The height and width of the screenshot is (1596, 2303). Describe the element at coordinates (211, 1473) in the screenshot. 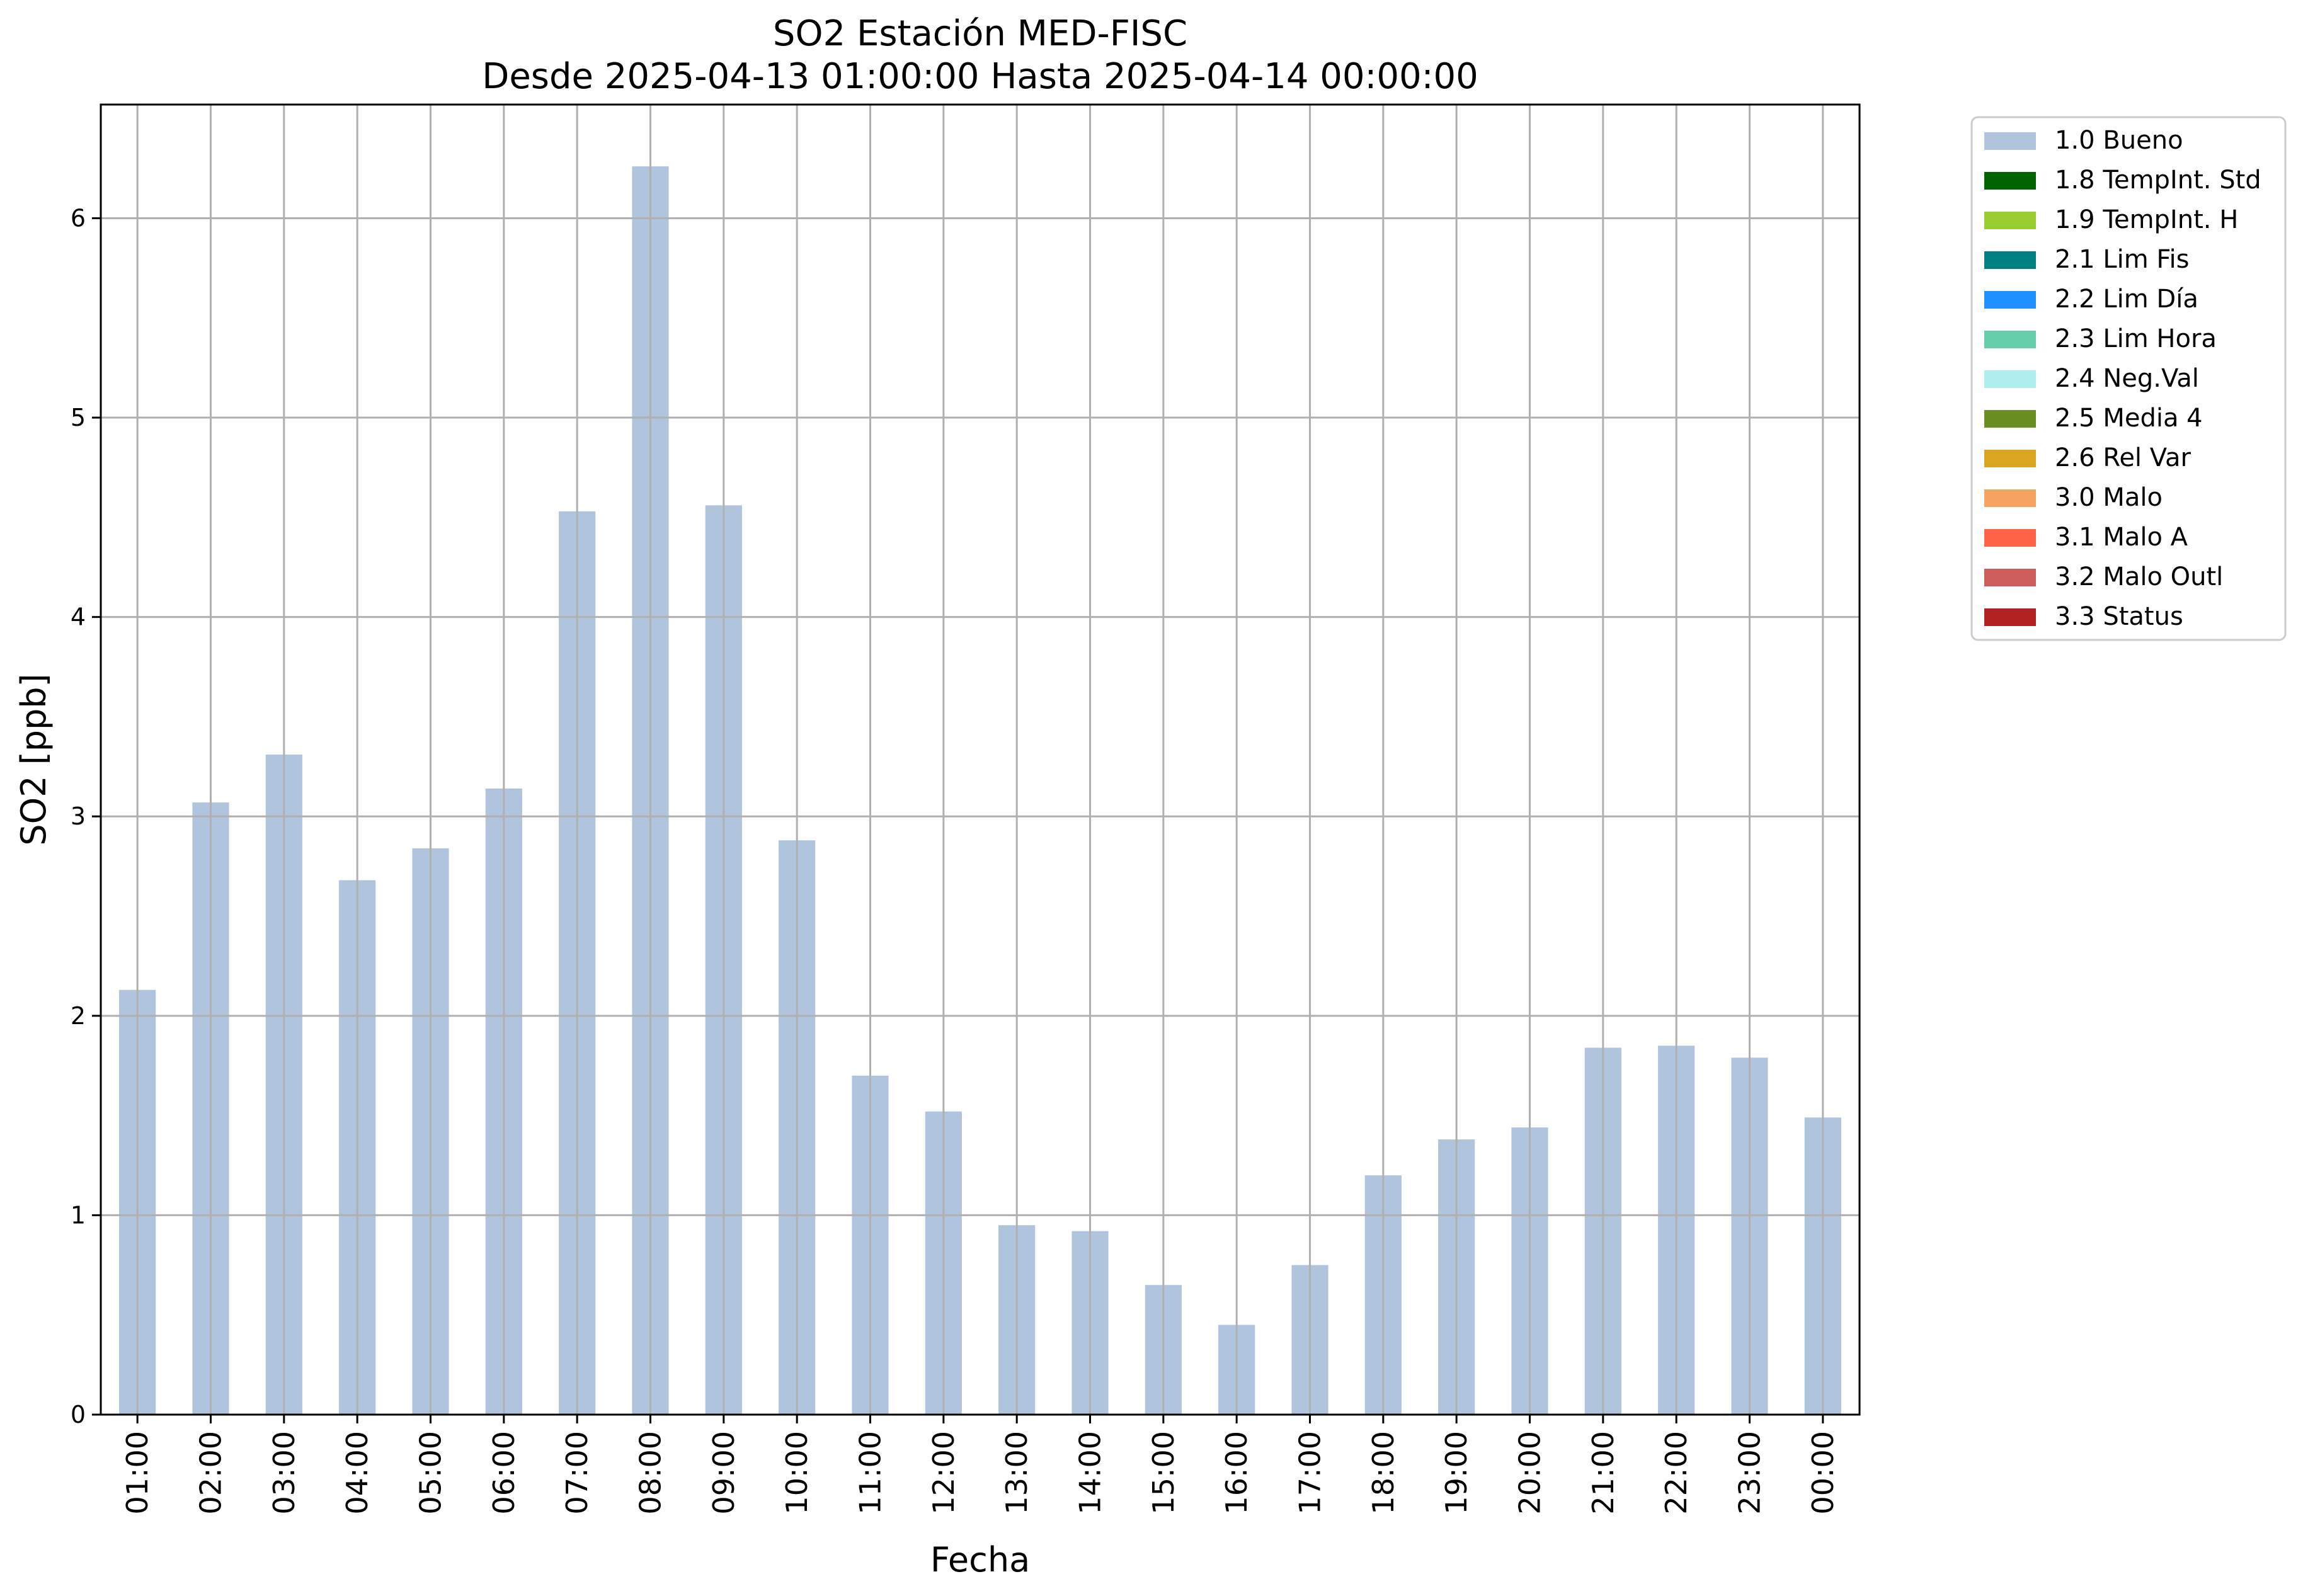

I see `x-tick-label: 02:00` at that location.